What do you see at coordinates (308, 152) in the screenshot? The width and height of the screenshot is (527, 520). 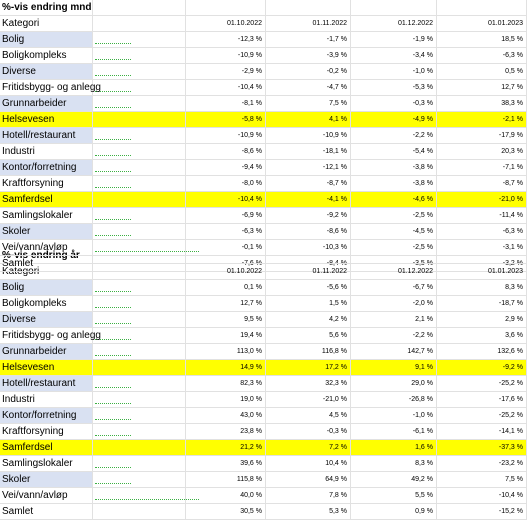 I see `value-cell: -18,1 %` at bounding box center [308, 152].